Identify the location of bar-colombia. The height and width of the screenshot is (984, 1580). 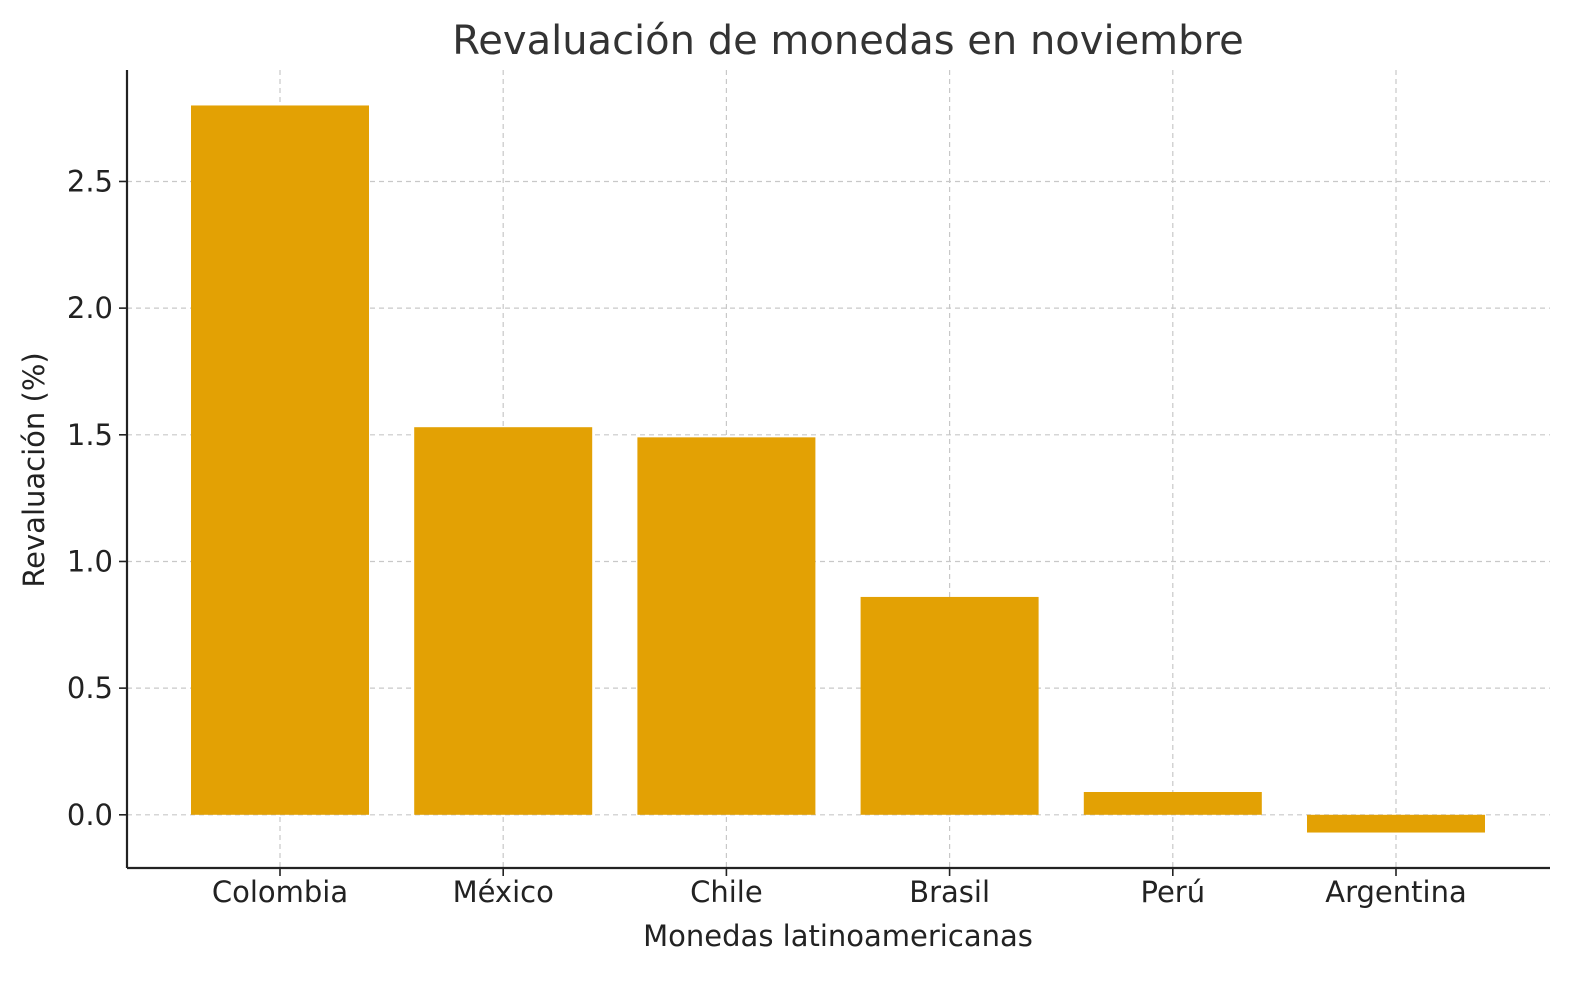
(280, 460).